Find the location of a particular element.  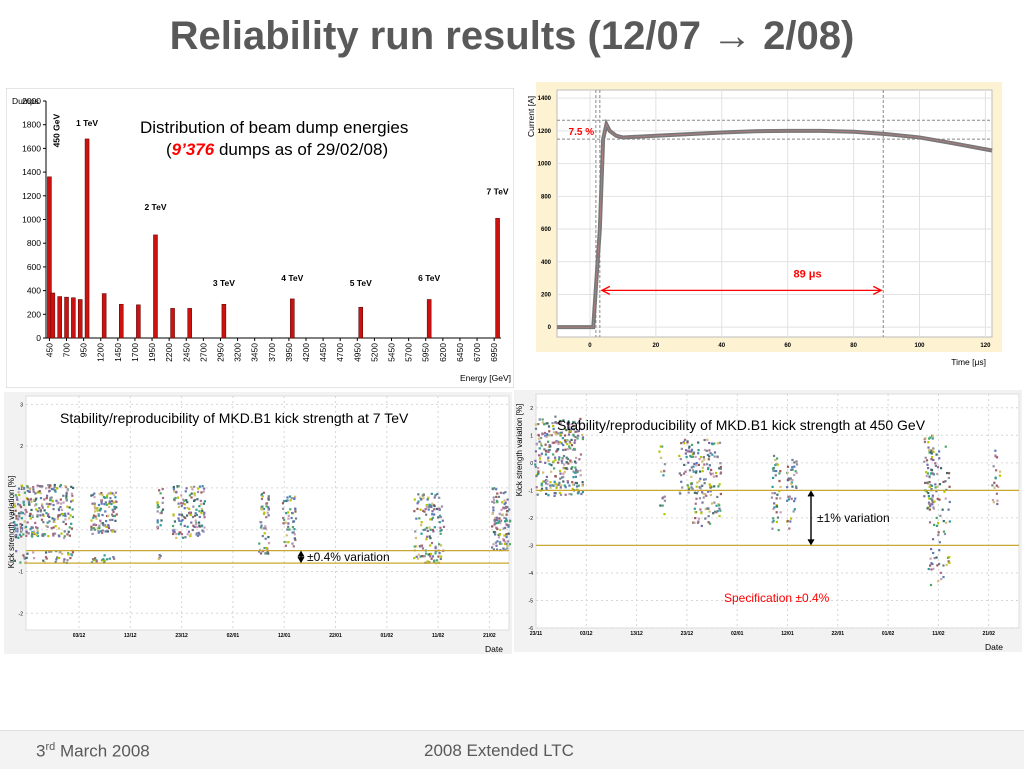

histogram-x-tick-label: 4200 is located at coordinates (306, 352).